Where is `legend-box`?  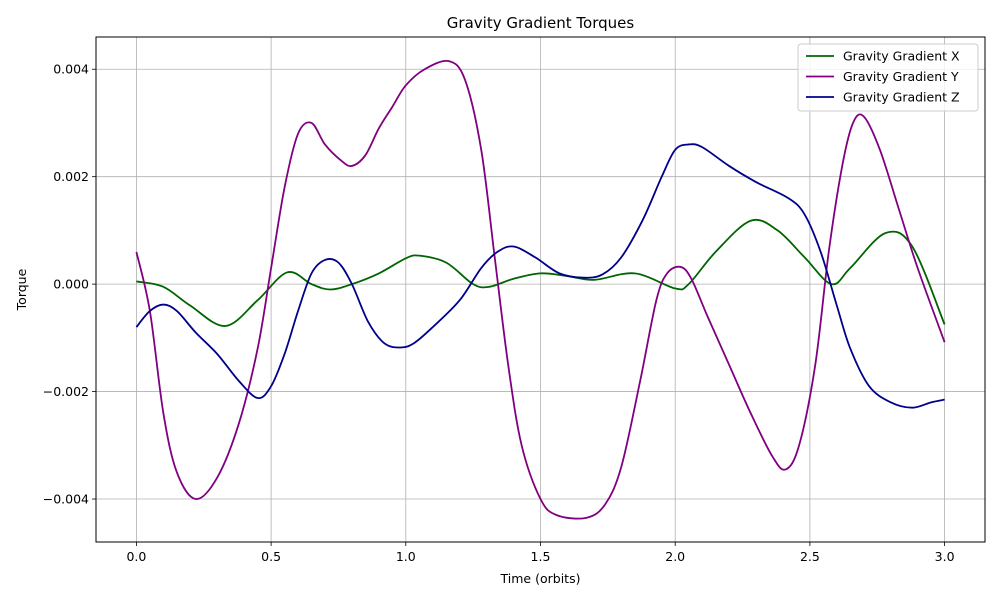
legend-box is located at coordinates (888, 77).